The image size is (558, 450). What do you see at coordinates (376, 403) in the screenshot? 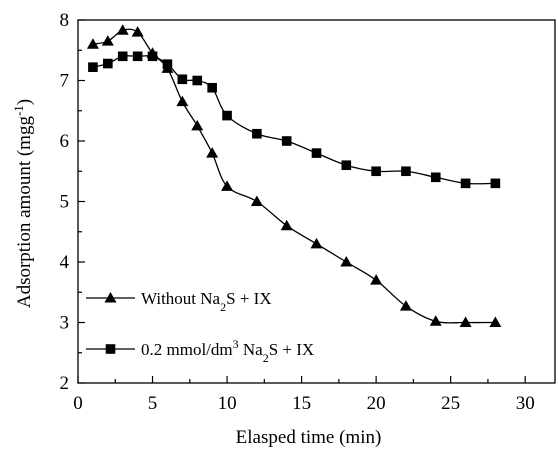
I see `x-tick-label: 20` at bounding box center [376, 403].